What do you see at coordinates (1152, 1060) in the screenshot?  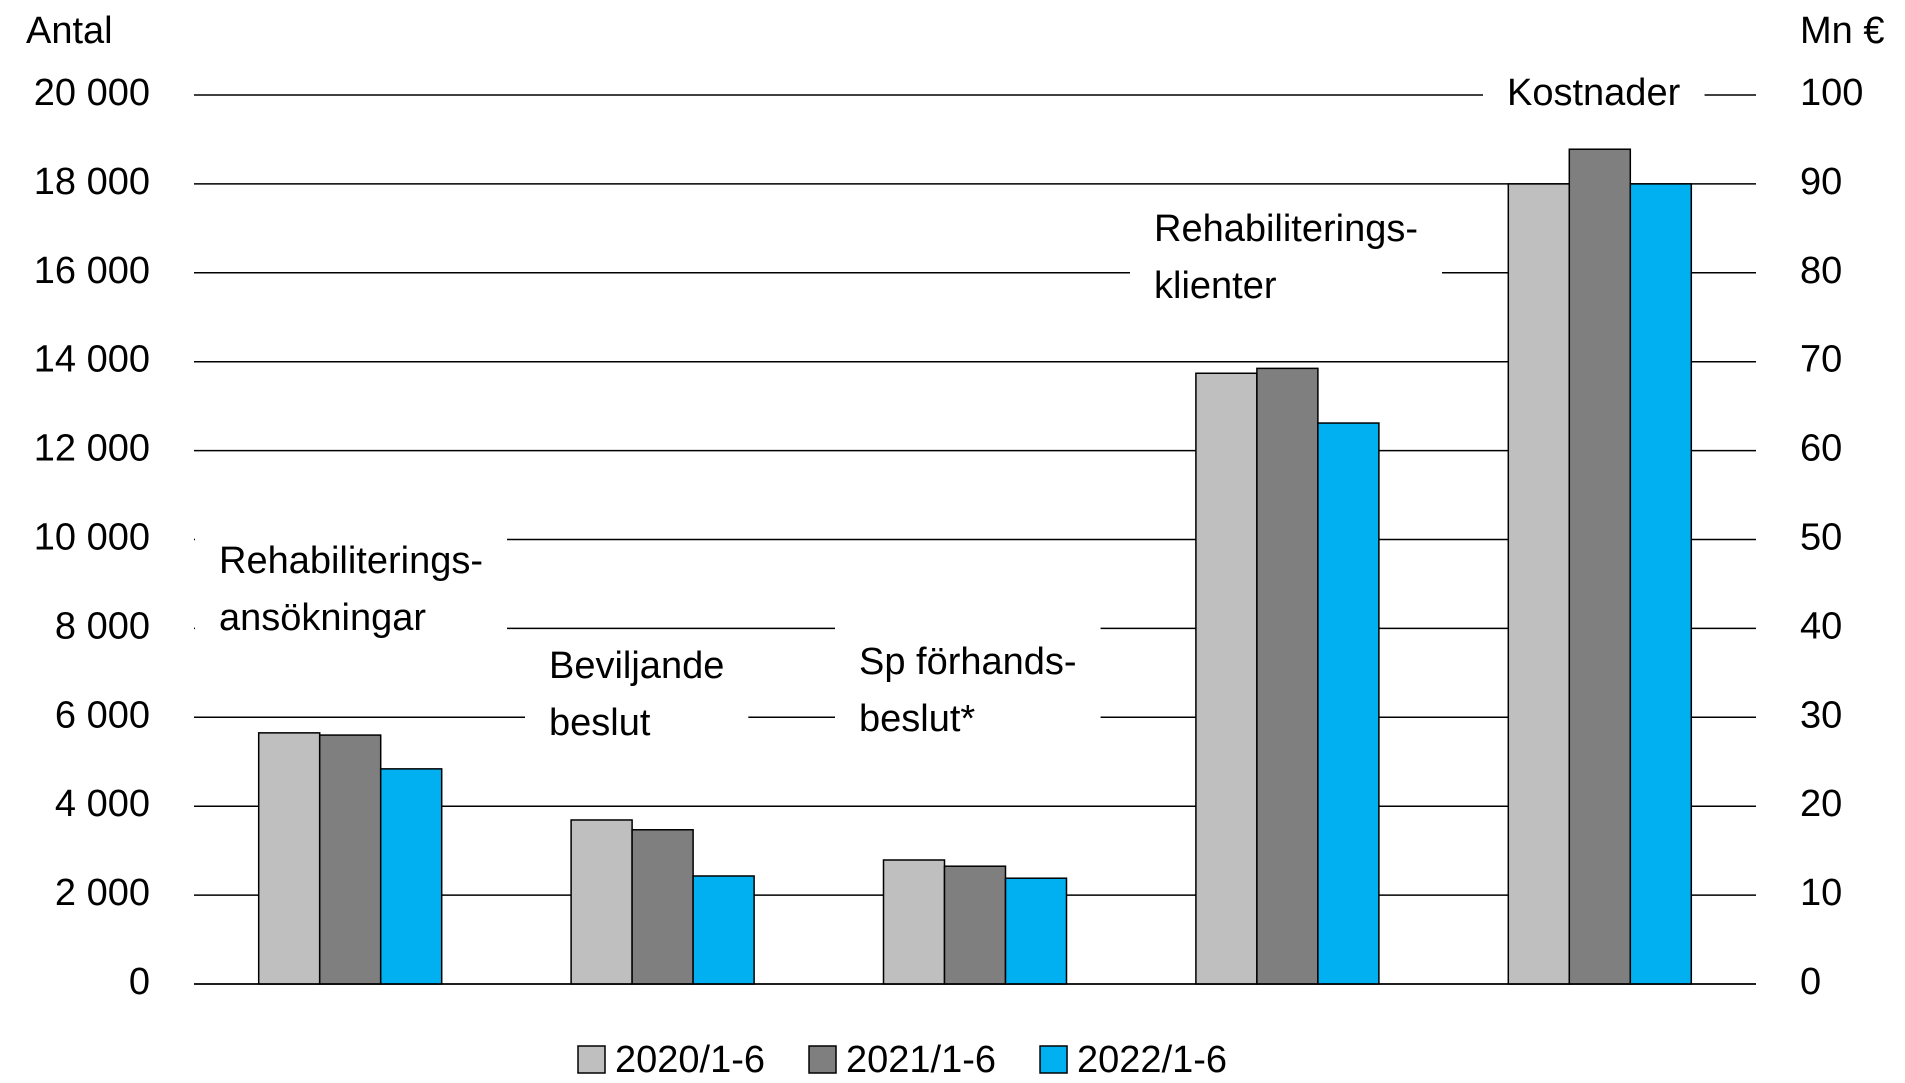 I see `legend-label: 2022/1-6` at bounding box center [1152, 1060].